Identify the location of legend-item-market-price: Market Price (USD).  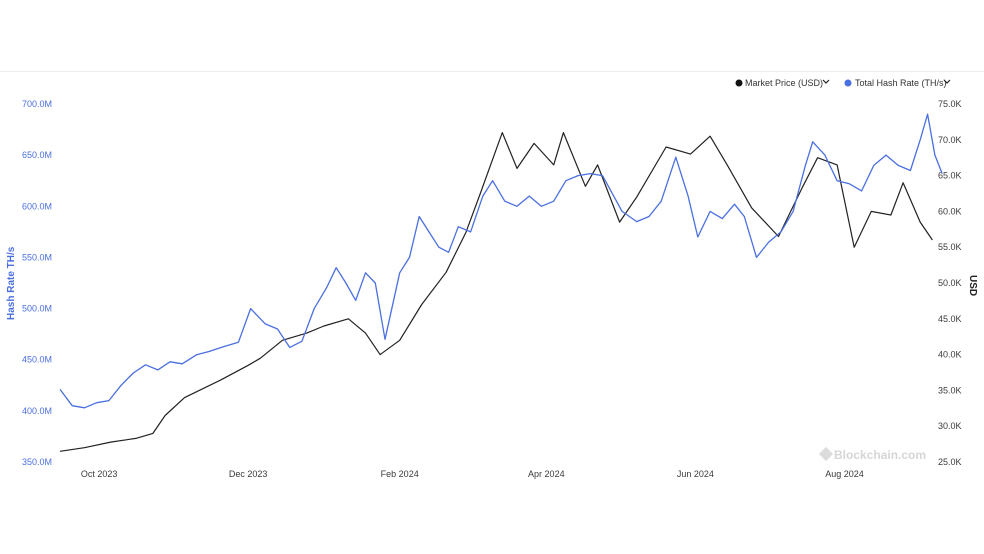
(782, 83).